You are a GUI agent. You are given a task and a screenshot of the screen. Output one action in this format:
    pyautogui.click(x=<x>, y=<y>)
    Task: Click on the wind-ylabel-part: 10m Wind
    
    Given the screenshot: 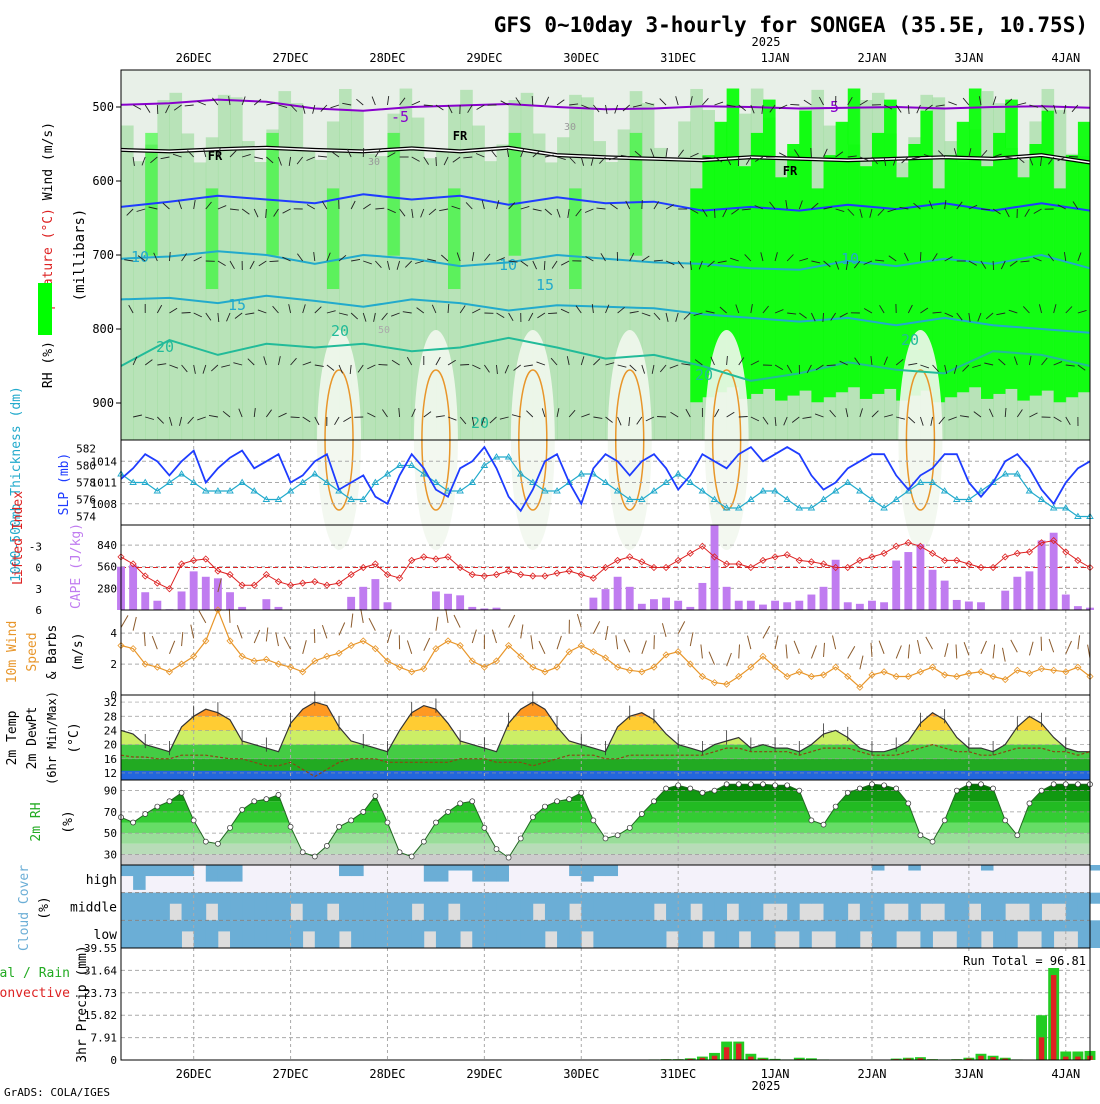 What is the action you would take?
    pyautogui.click(x=12, y=652)
    